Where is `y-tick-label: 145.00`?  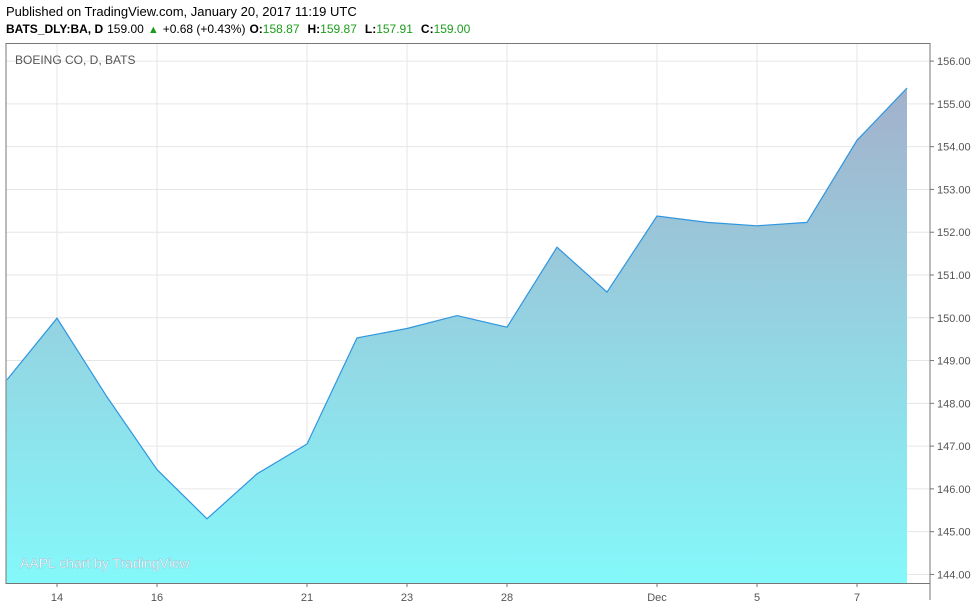
y-tick-label: 145.00 is located at coordinates (954, 533).